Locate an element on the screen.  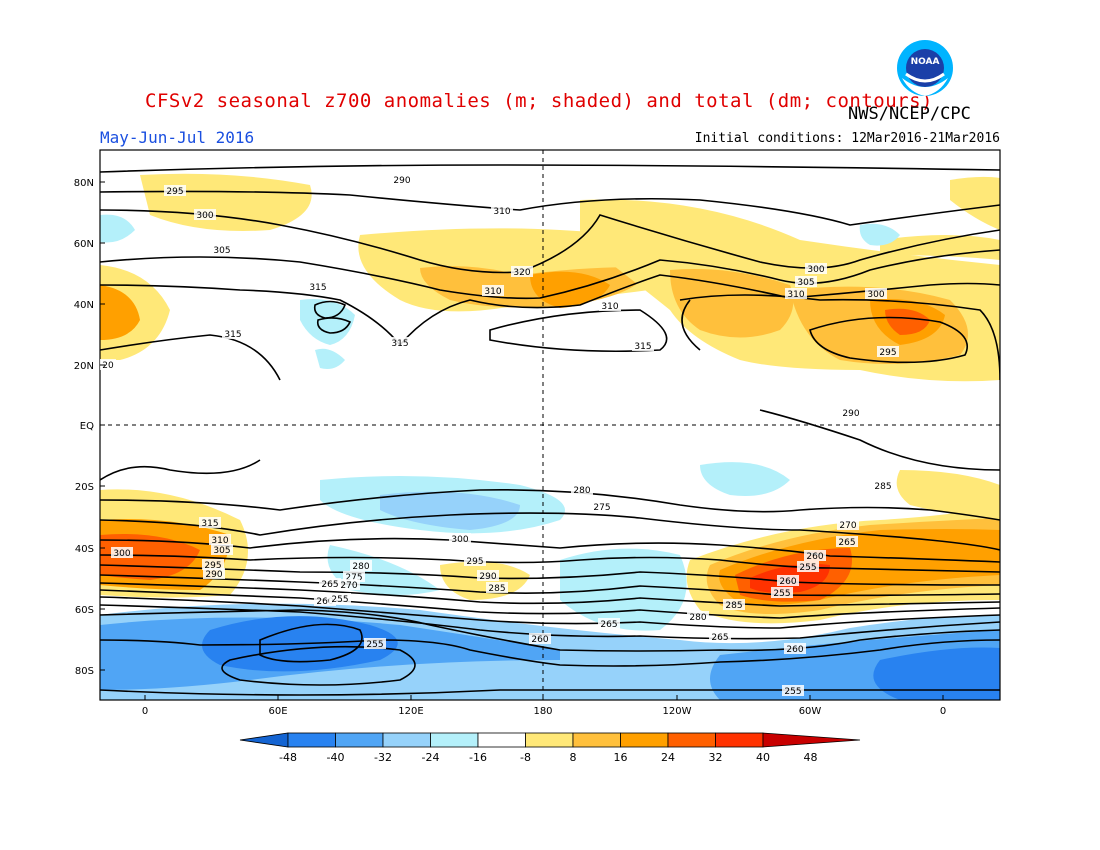
shade-south-pacific-neg2 is located at coordinates (745, 479).